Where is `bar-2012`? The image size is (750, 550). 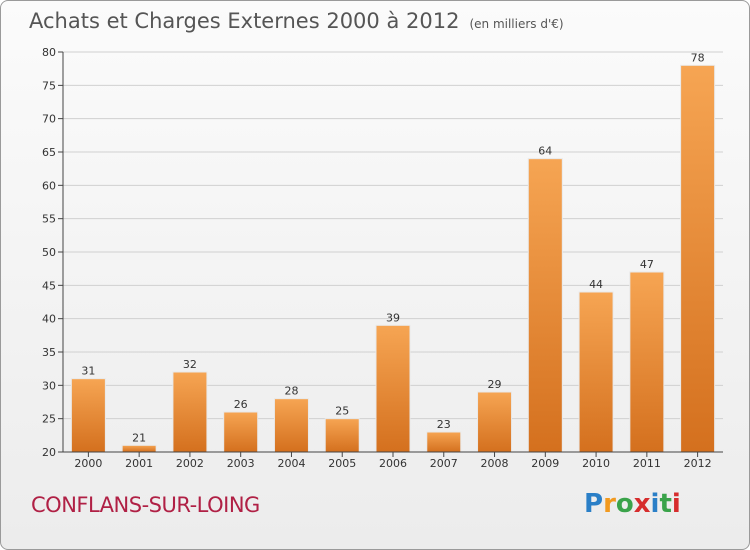
bar-2012 is located at coordinates (698, 258).